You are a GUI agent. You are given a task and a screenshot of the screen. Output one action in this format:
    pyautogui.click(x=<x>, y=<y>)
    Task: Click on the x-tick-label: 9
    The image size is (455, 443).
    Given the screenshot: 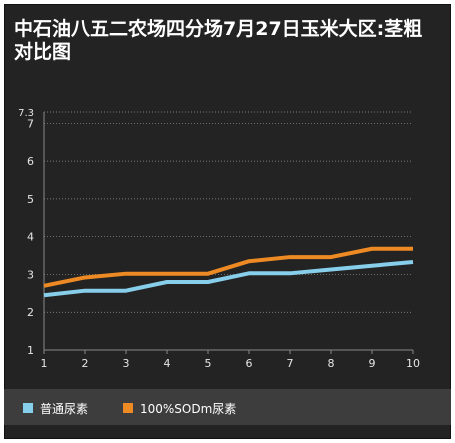 What is the action you would take?
    pyautogui.click(x=372, y=363)
    